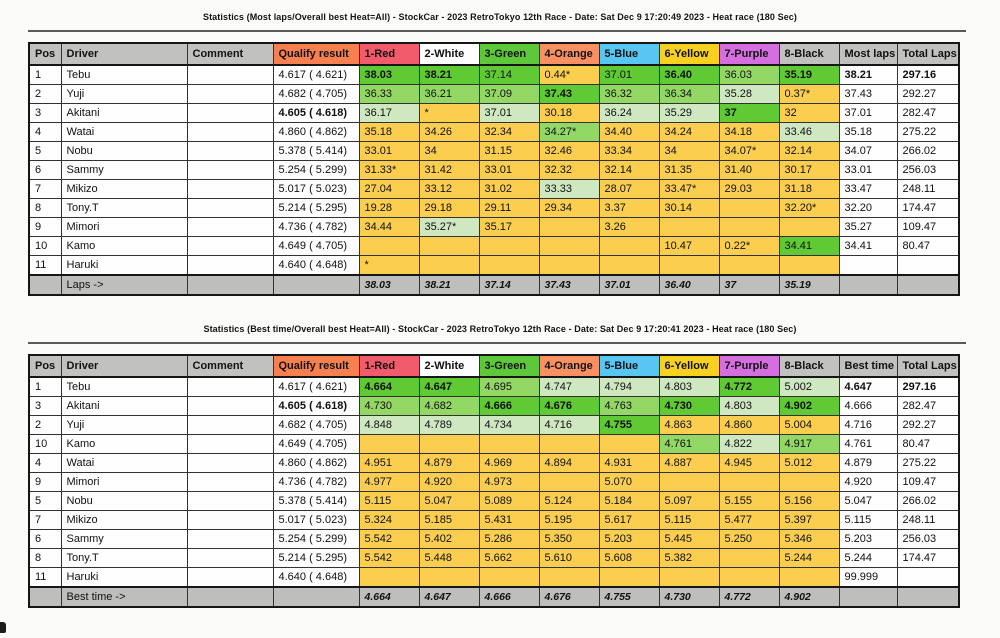  Describe the element at coordinates (316, 189) in the screenshot. I see `qualify-cell: 5.017 ( 5.023)` at that location.